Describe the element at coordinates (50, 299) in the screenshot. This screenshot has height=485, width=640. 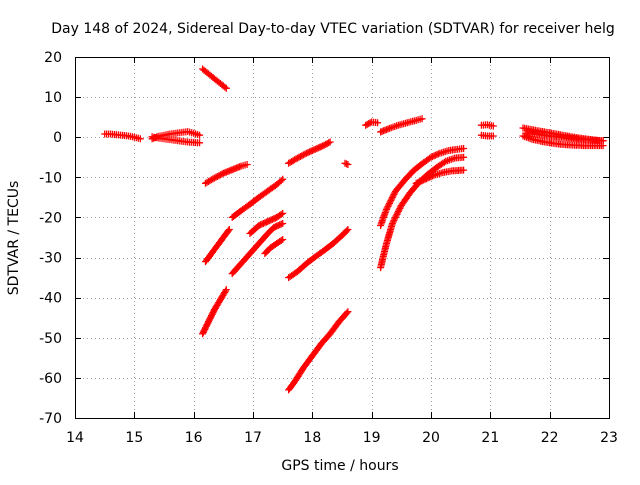
I see `y-tick-label: -40` at that location.